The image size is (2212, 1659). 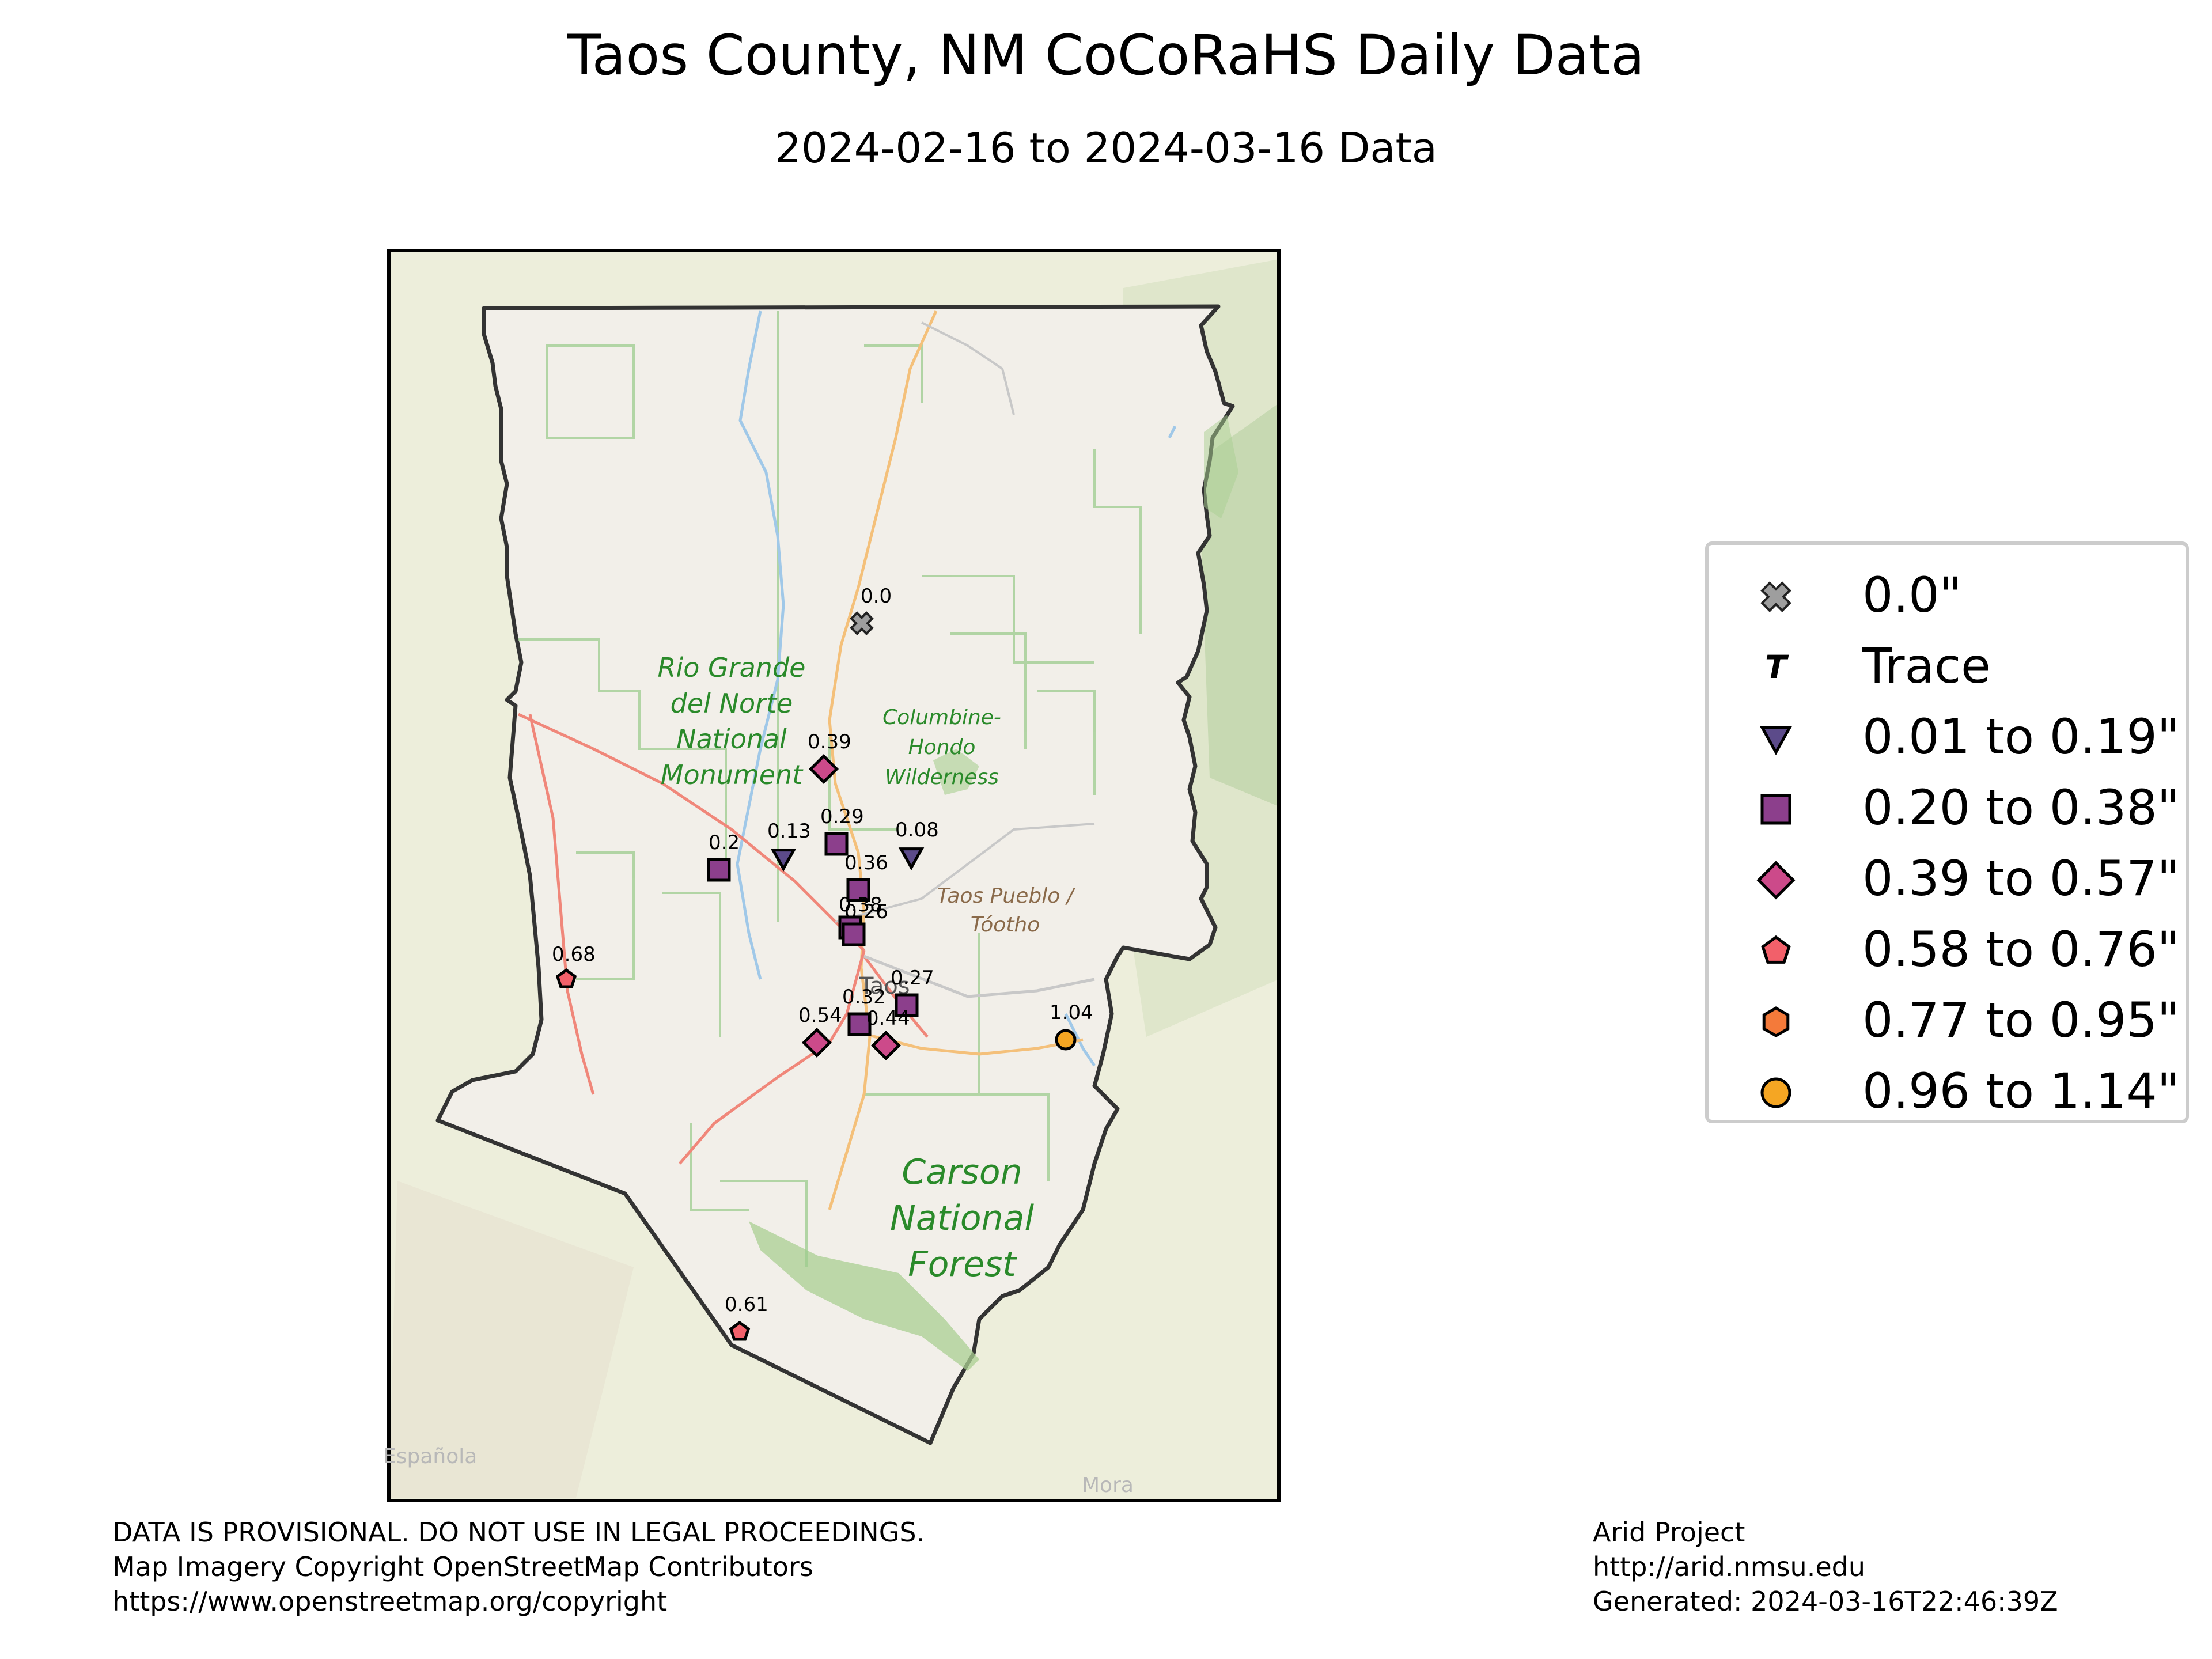 I want to click on station-marker: 0.54, so click(x=820, y=1031).